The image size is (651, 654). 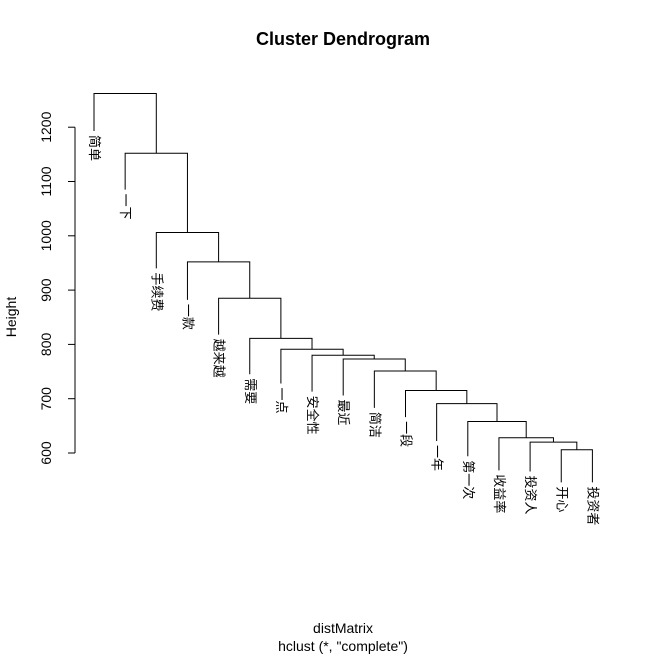 What do you see at coordinates (499, 493) in the screenshot?
I see `leaf-label: 收益率` at bounding box center [499, 493].